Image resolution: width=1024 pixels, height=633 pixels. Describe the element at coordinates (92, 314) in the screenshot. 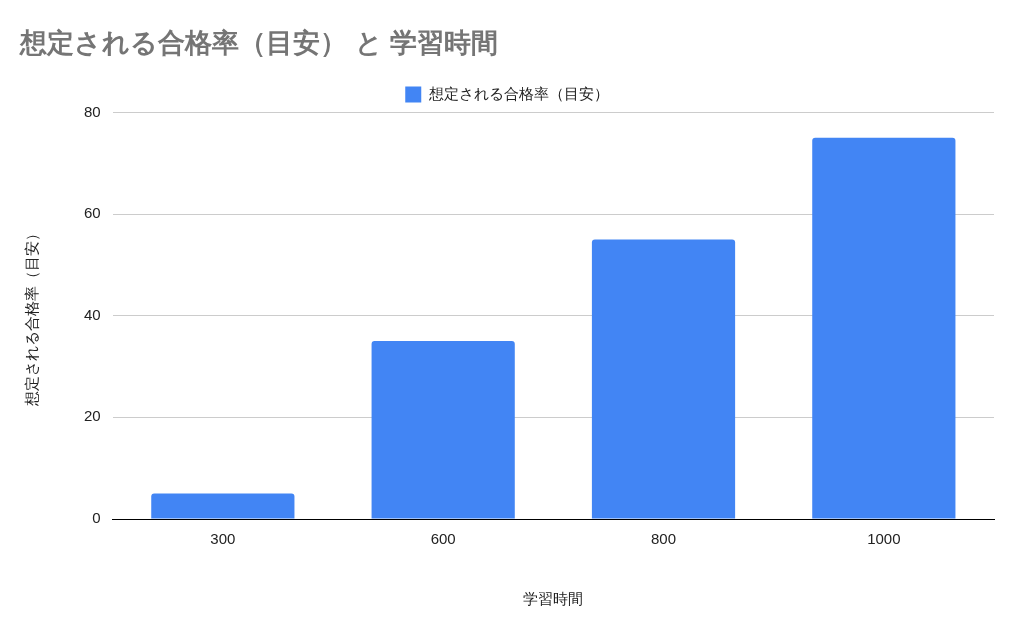

I see `y-tick-label: 40` at that location.